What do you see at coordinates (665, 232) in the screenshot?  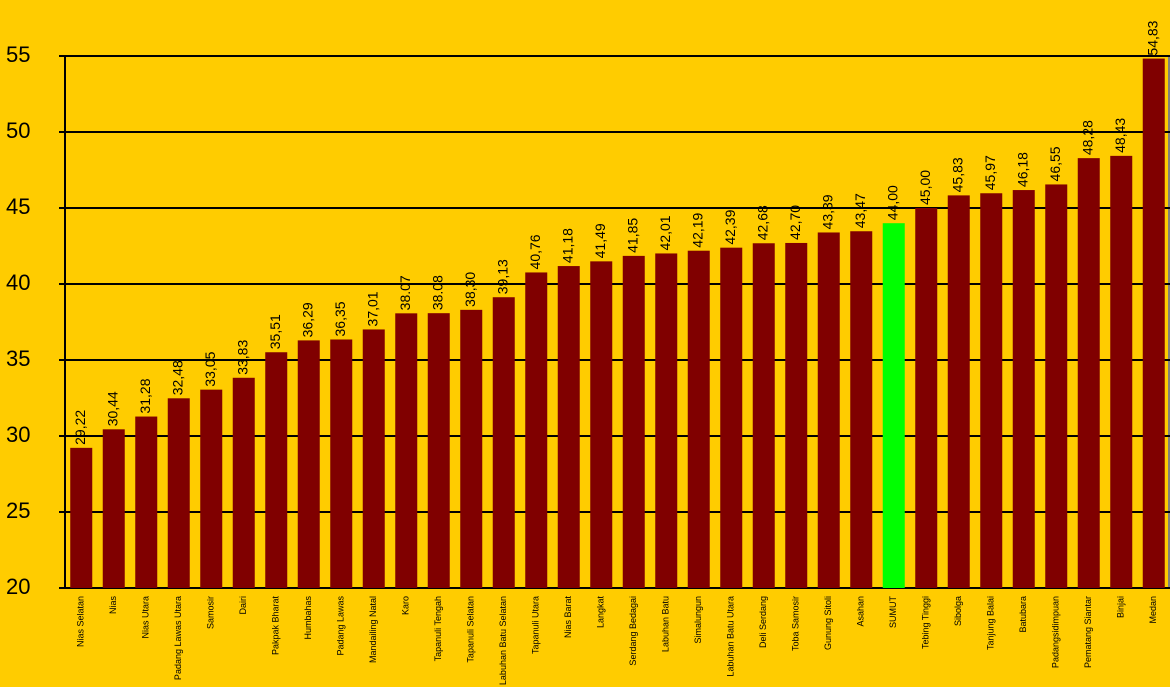 I see `value-label: 42,01` at bounding box center [665, 232].